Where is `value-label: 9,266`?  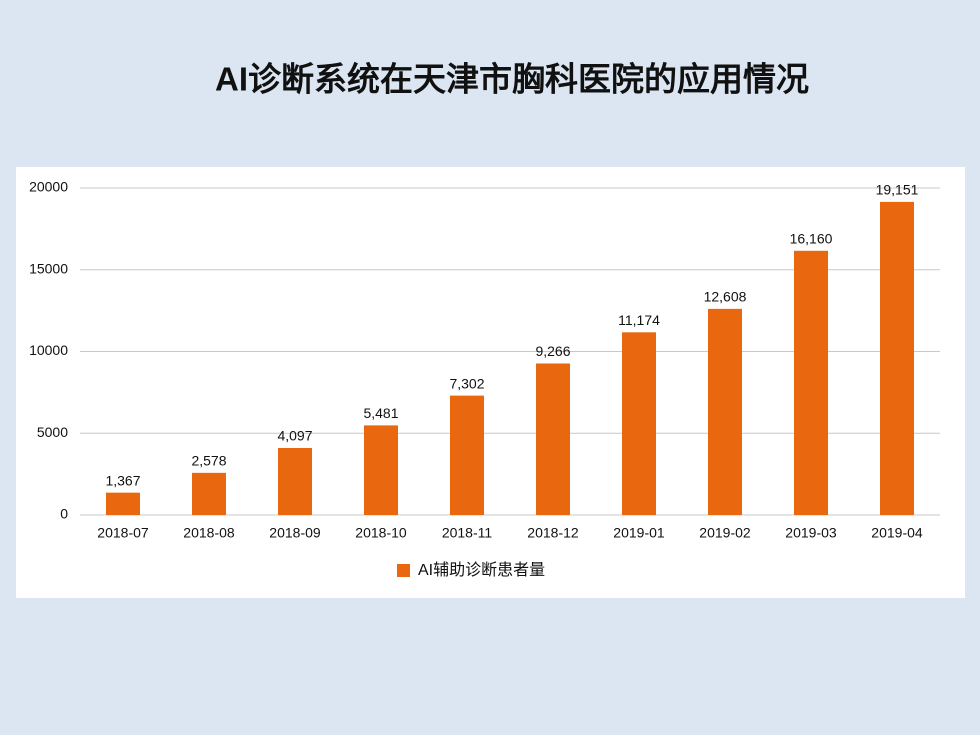
value-label: 9,266 is located at coordinates (552, 351).